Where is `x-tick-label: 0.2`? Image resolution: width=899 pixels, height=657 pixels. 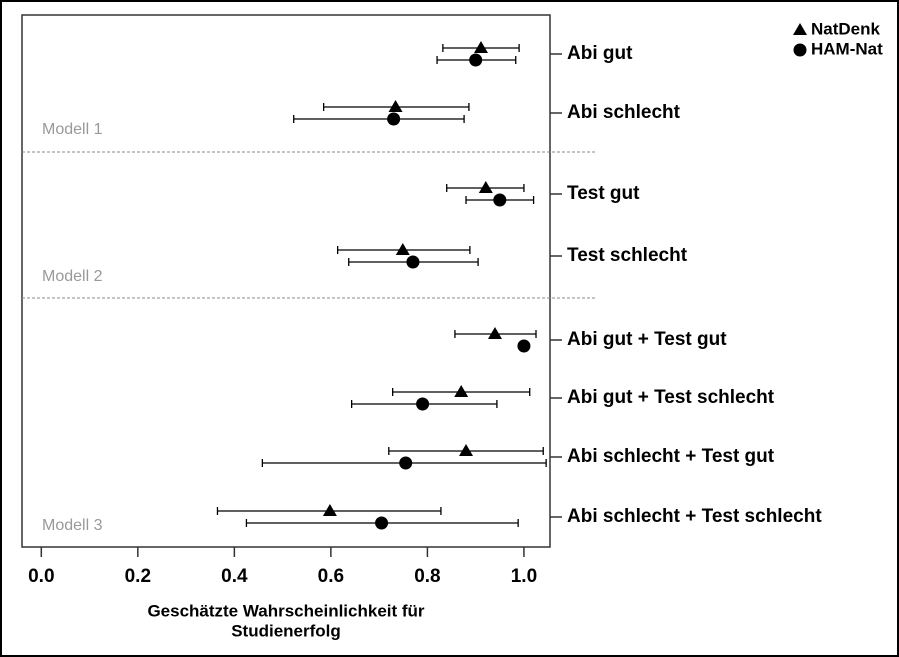 x-tick-label: 0.2 is located at coordinates (138, 576).